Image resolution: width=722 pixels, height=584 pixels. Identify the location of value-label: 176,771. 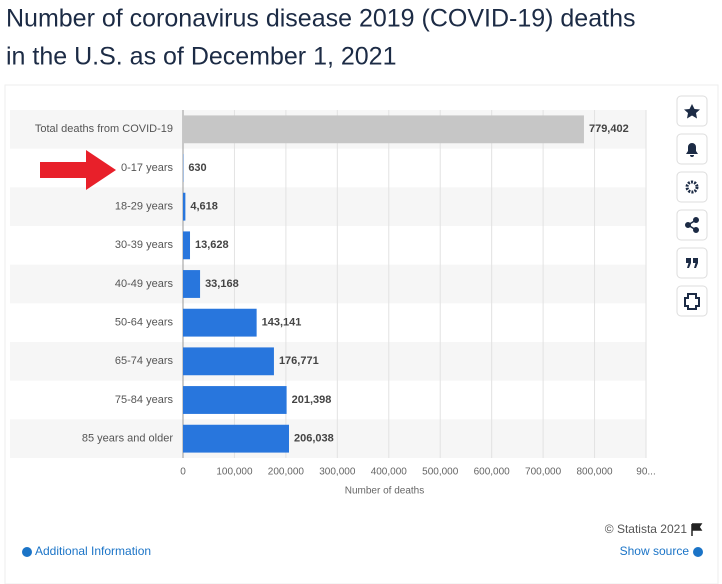
(299, 361).